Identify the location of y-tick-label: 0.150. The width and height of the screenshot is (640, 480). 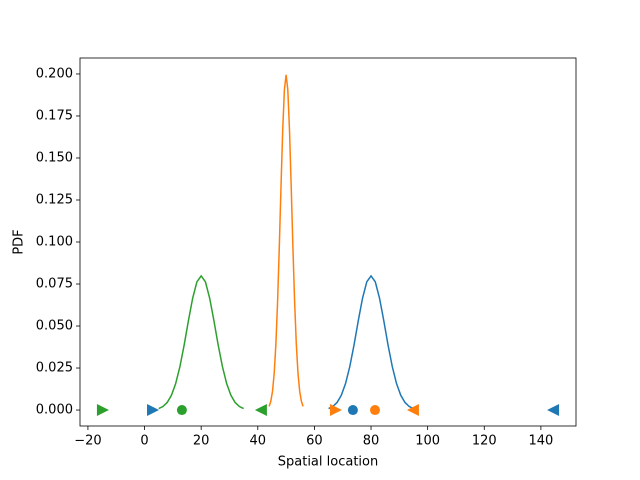
(54, 157).